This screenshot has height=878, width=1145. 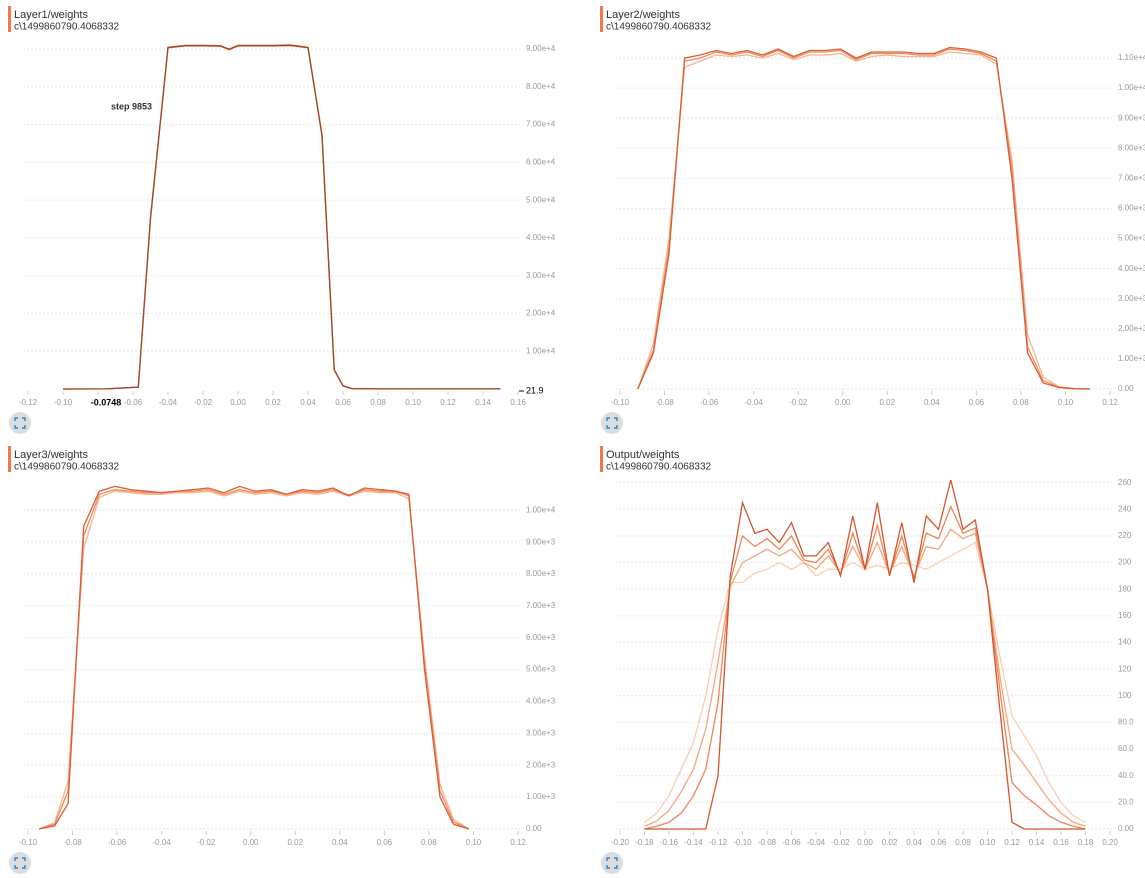 What do you see at coordinates (541, 313) in the screenshot?
I see `y-tick-label: 2.00e+4` at bounding box center [541, 313].